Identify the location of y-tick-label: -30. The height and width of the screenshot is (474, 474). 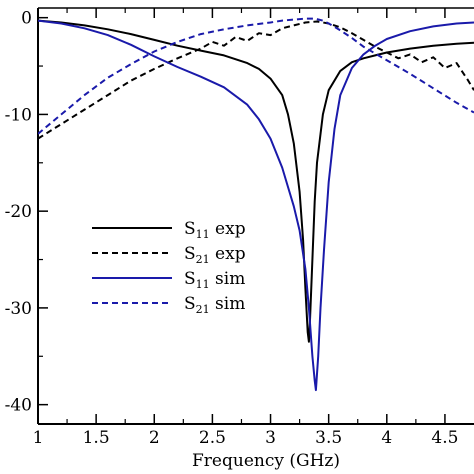
(18, 309).